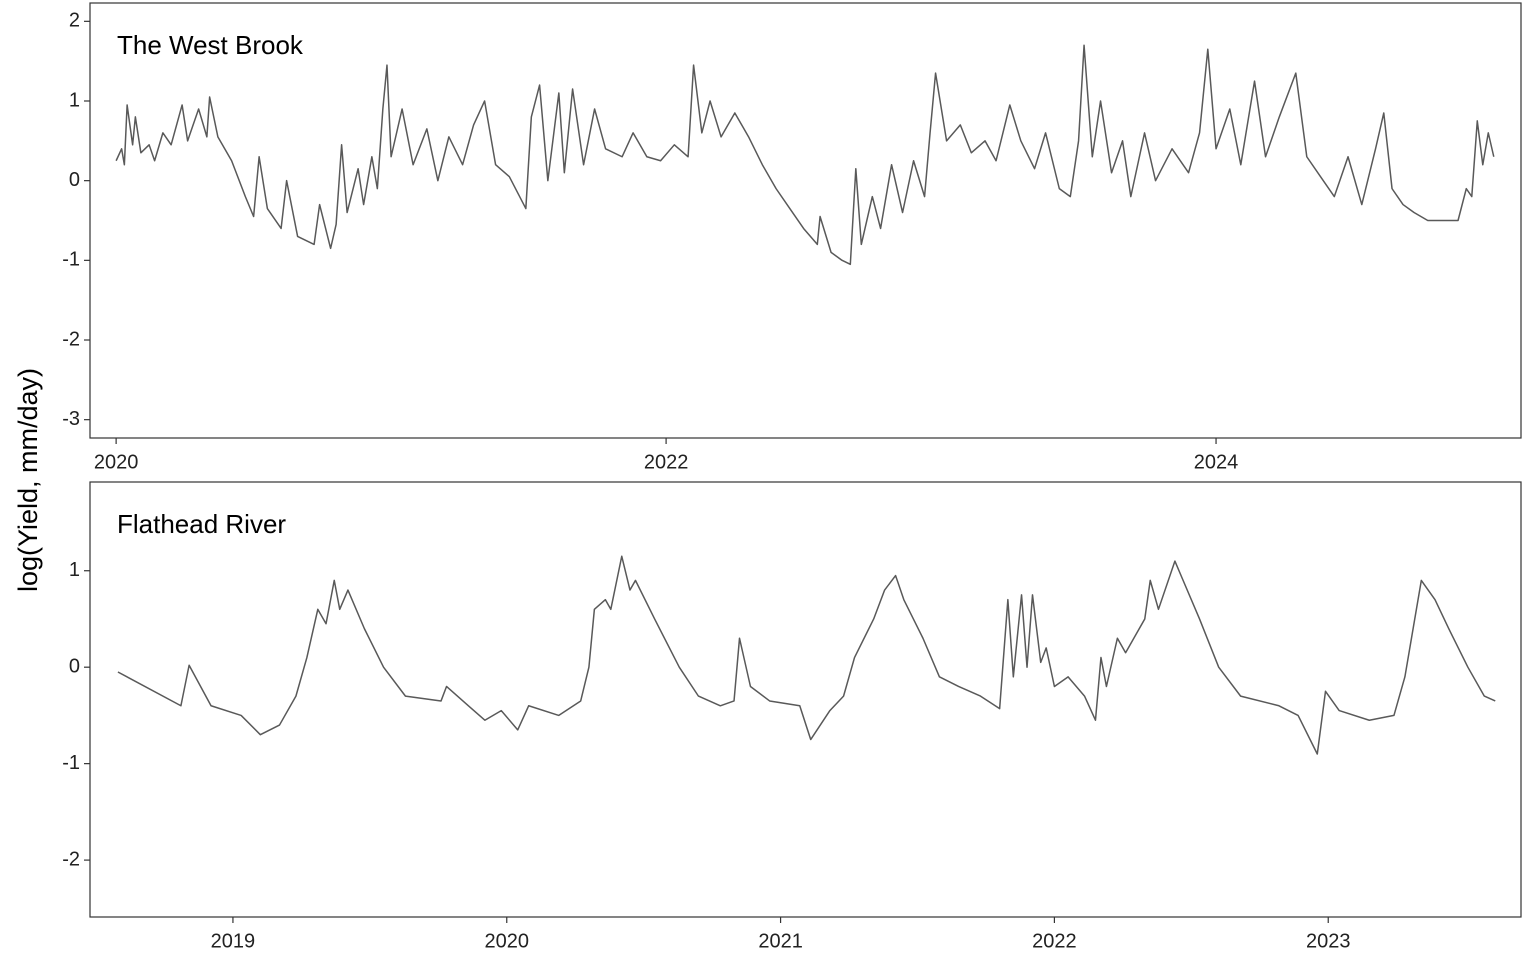 The image size is (1536, 960). What do you see at coordinates (233, 941) in the screenshot?
I see `x-tick-label: 2019` at bounding box center [233, 941].